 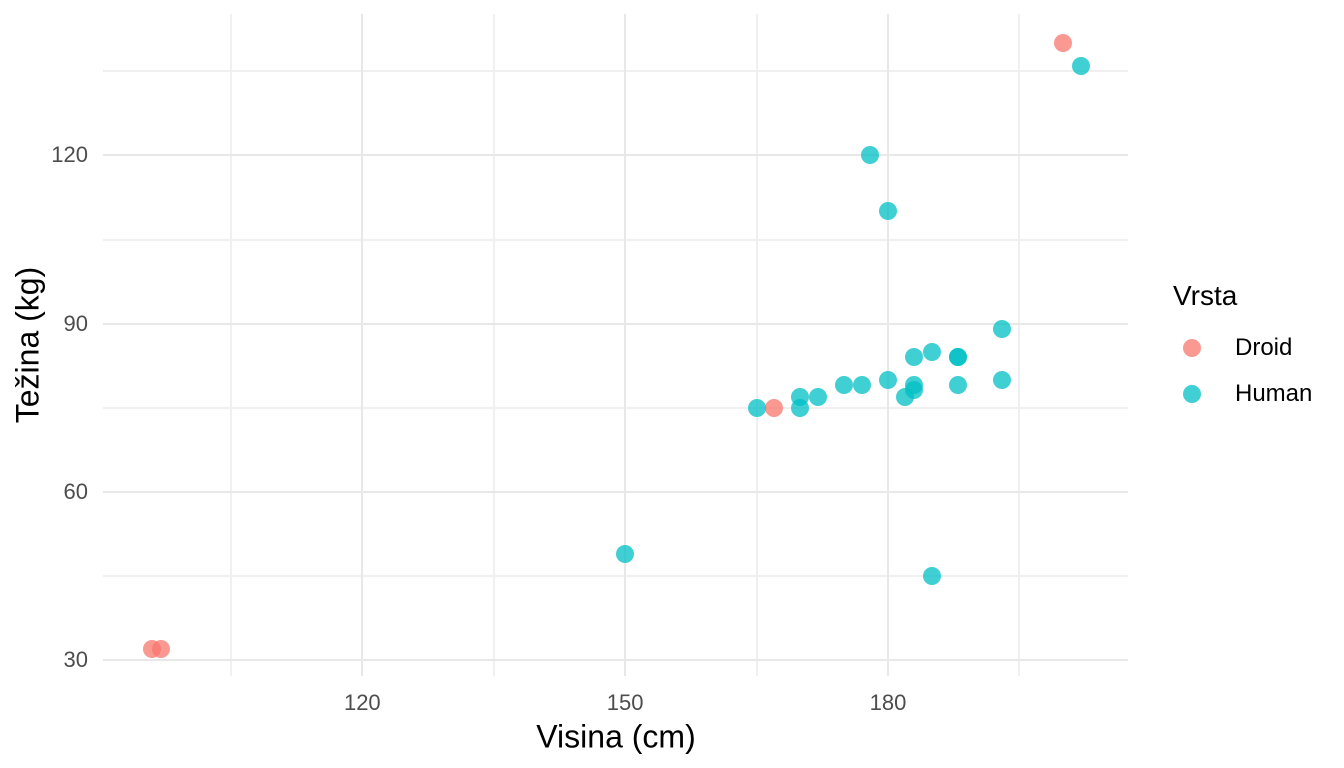 I want to click on legend-key-droid, so click(x=1192, y=348).